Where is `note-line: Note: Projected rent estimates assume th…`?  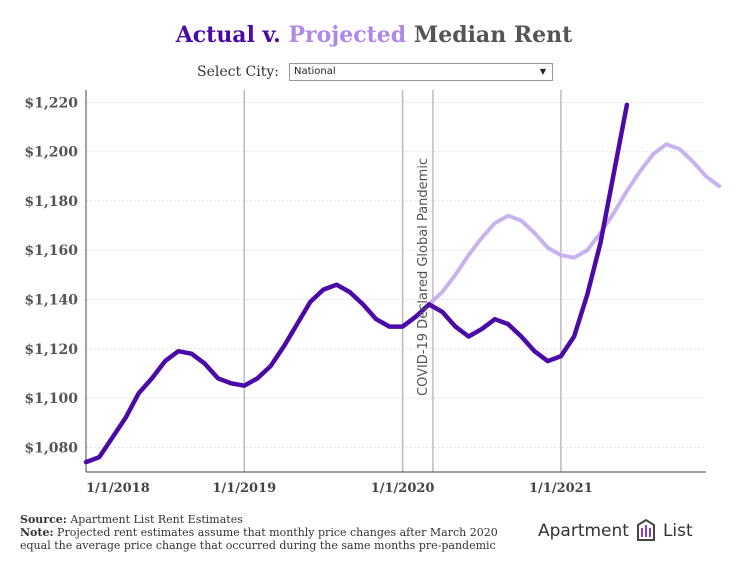 note-line: Note: Projected rent estimates assume th… is located at coordinates (259, 532).